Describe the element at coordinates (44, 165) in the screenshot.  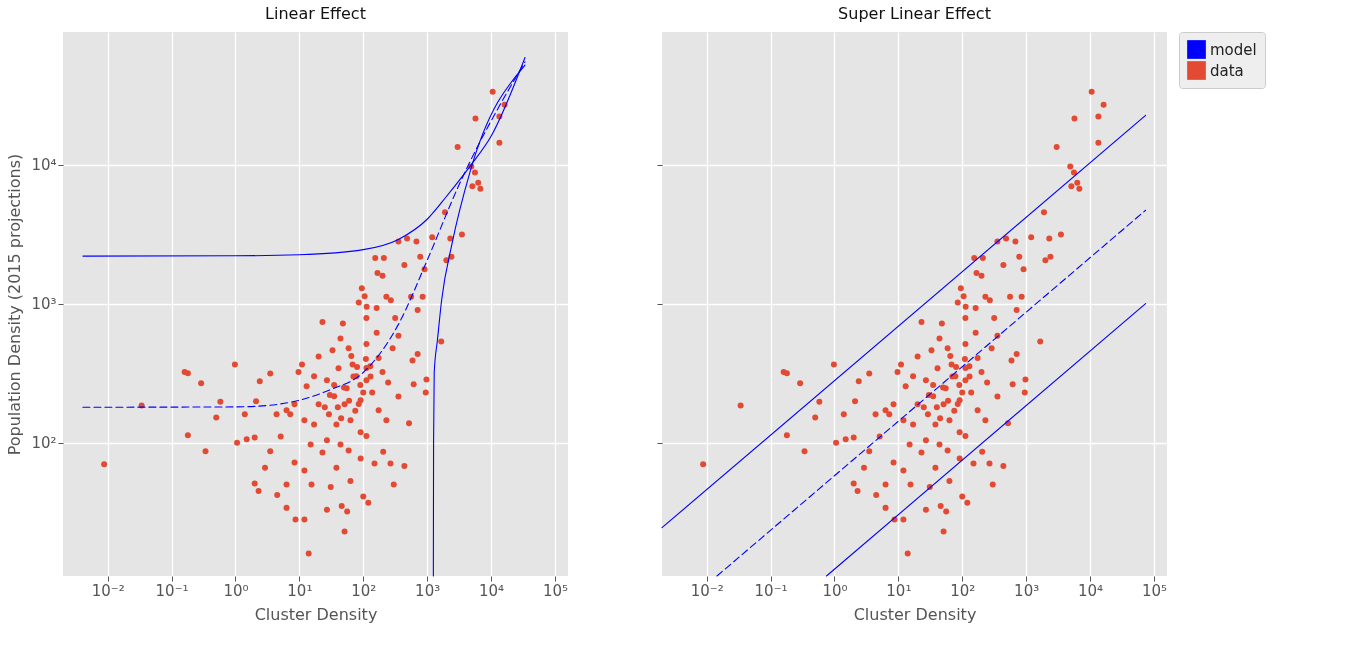
I see `y-tick-label: 10⁴` at that location.